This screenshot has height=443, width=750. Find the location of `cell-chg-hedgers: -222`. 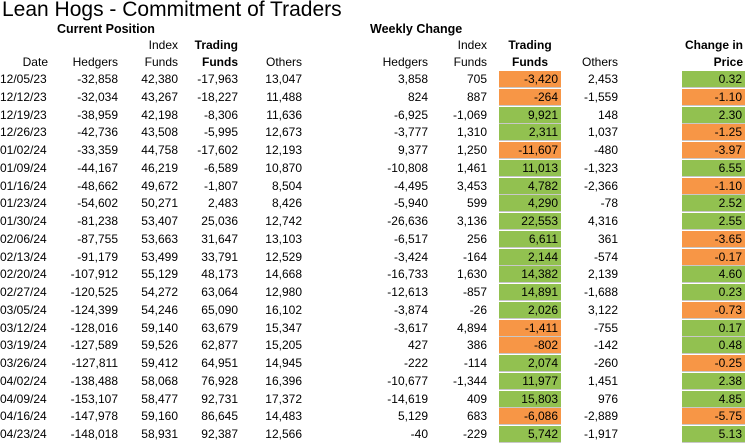

cell-chg-hedgers: -222 is located at coordinates (415, 363).